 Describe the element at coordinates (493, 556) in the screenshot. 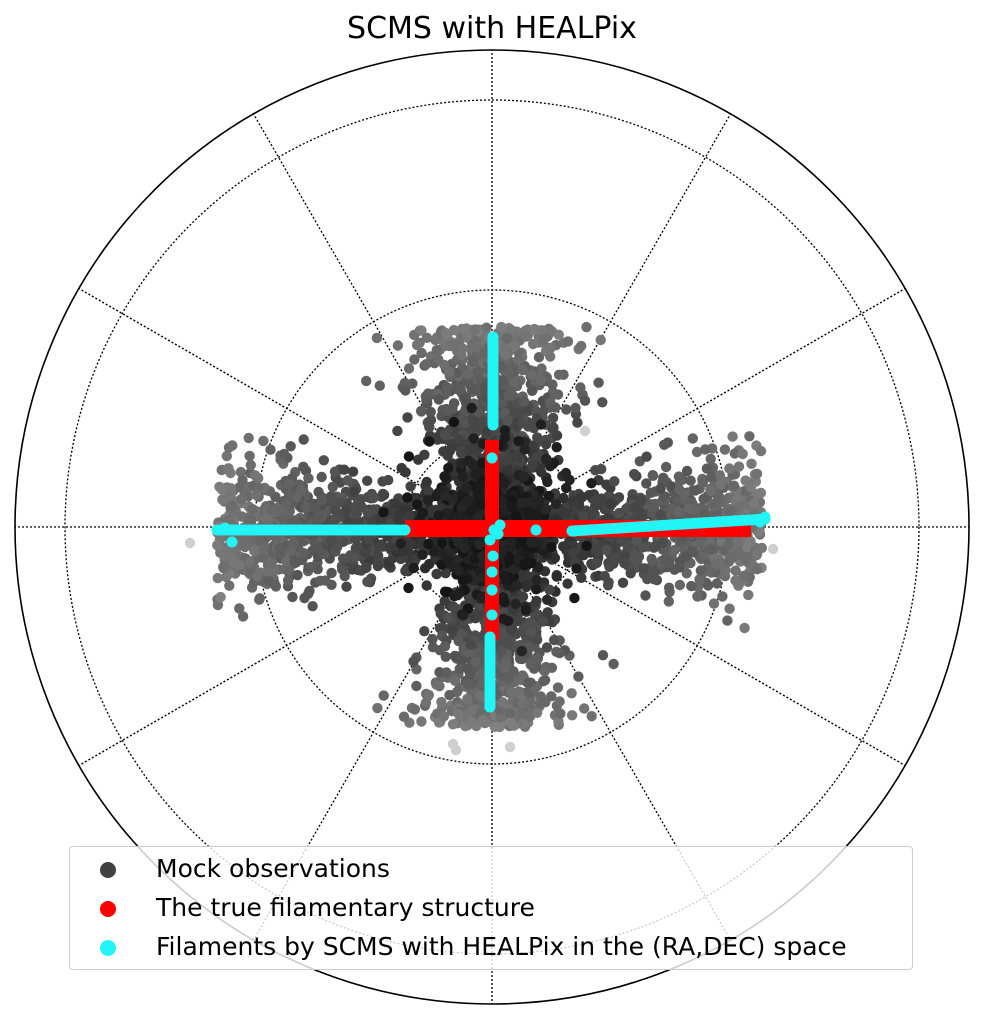

I see `scms-point` at that location.